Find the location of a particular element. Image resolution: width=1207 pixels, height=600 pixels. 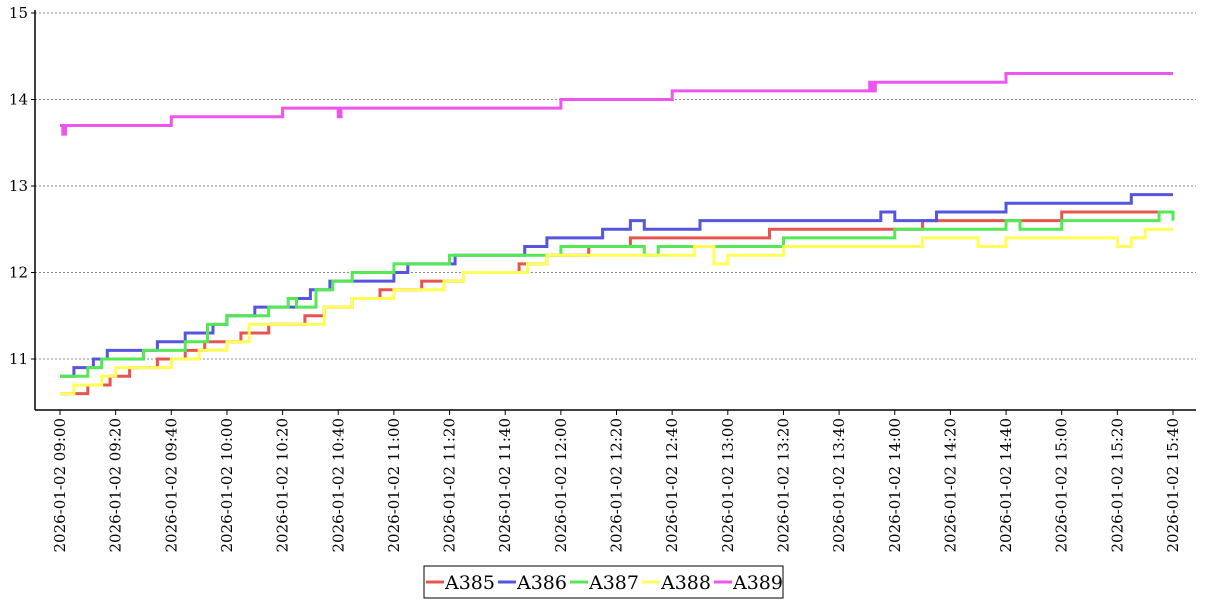

y-tick-label: 13 is located at coordinates (18, 186).